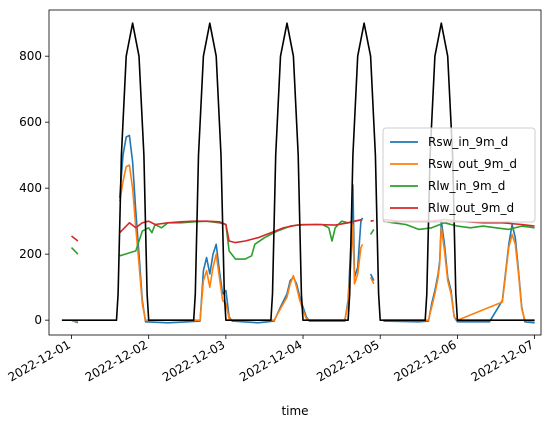 The image size is (552, 427). Describe the element at coordinates (30, 254) in the screenshot. I see `y-tick-label: 200` at that location.